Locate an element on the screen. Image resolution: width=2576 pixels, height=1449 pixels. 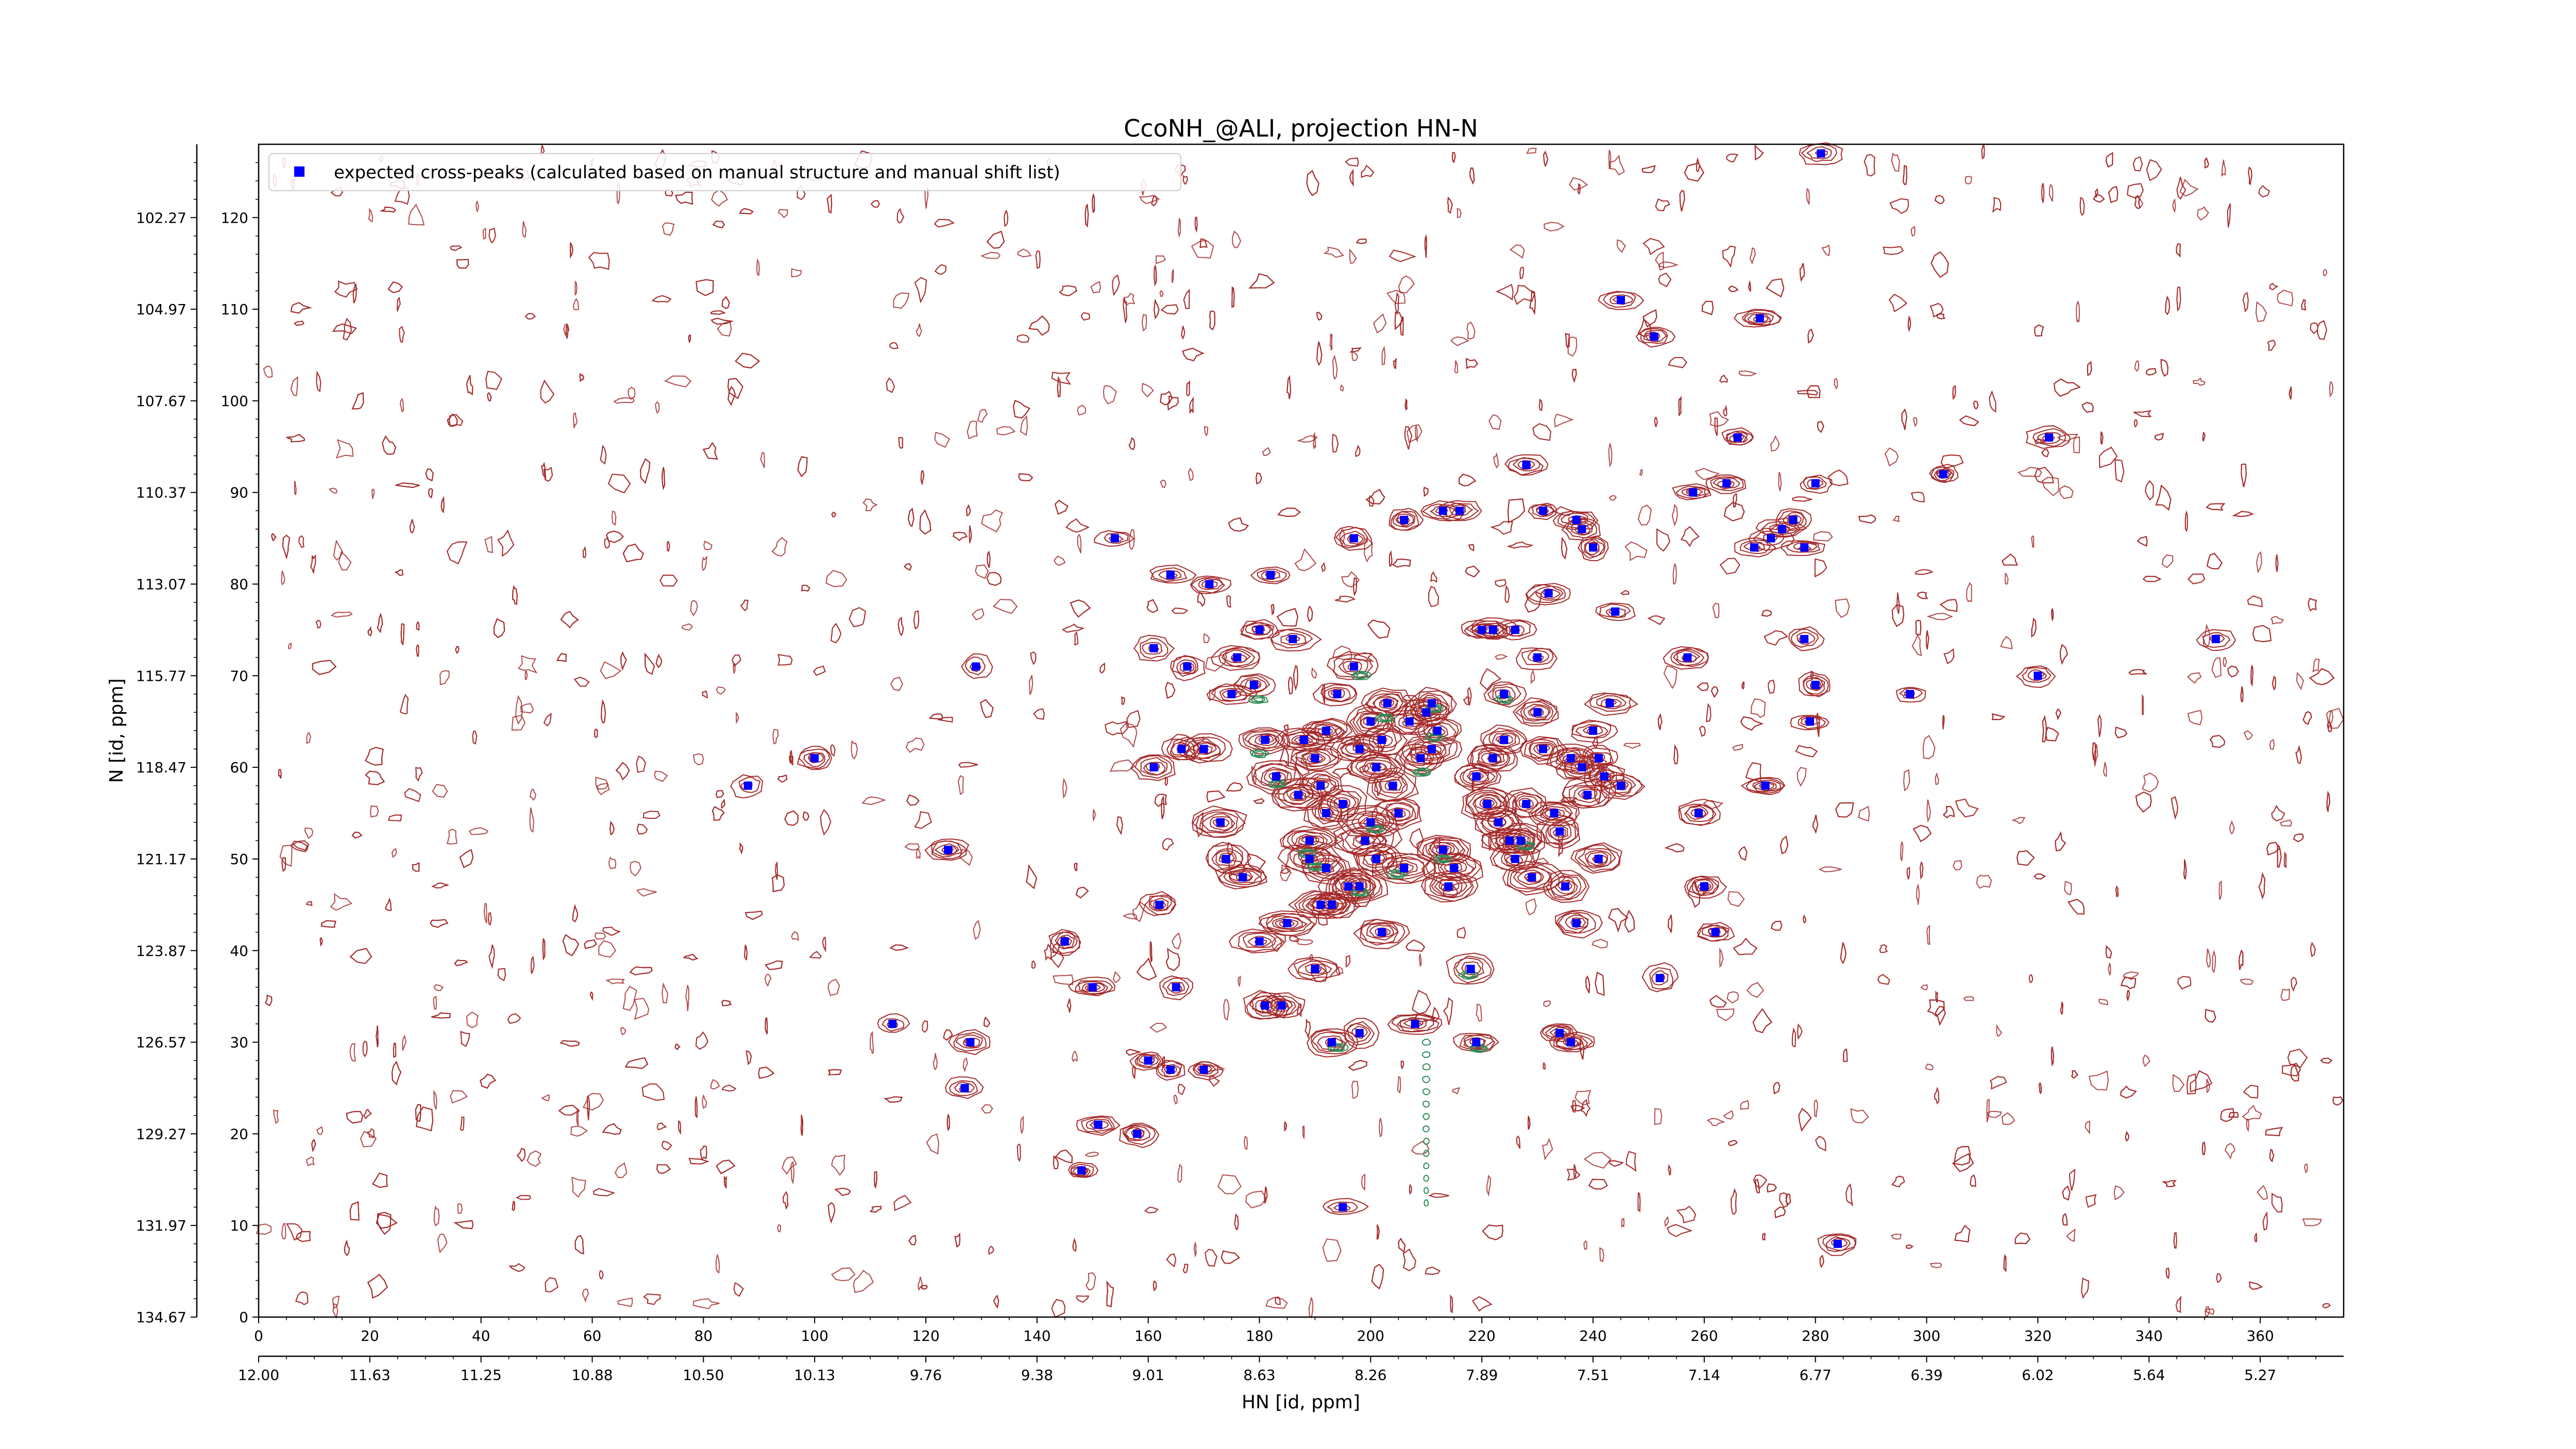
y-tick-label: 110 is located at coordinates (234, 309).